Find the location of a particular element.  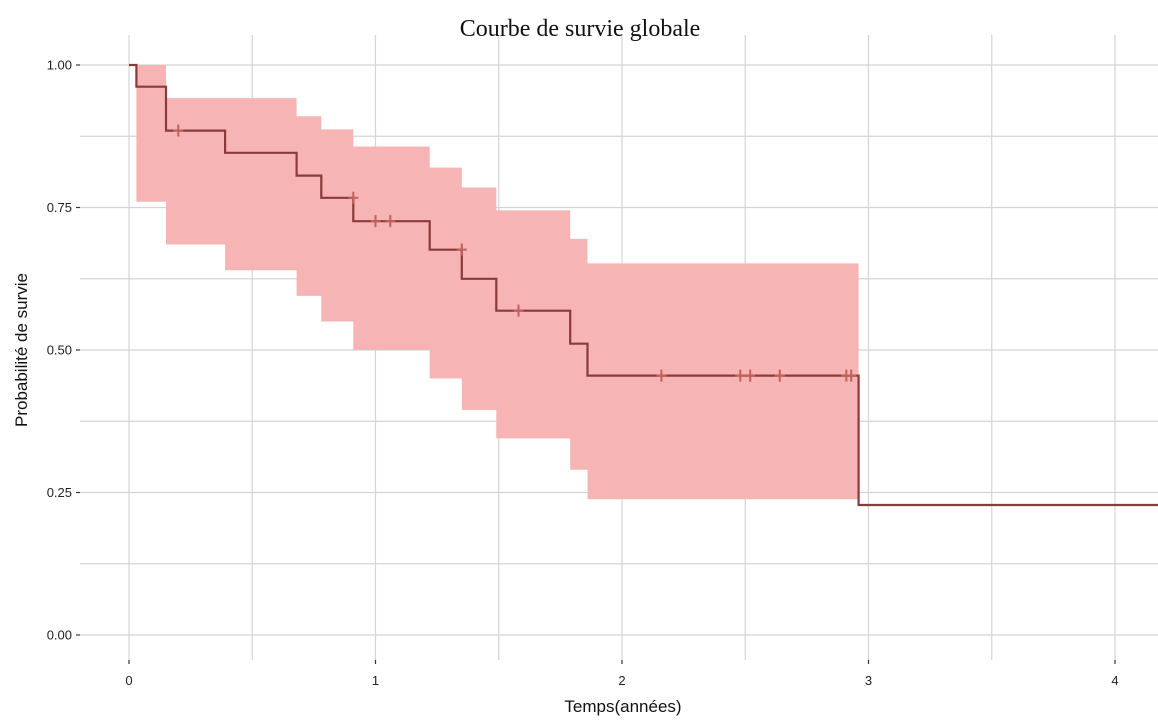

x-tick-label: 4 is located at coordinates (1114, 680).